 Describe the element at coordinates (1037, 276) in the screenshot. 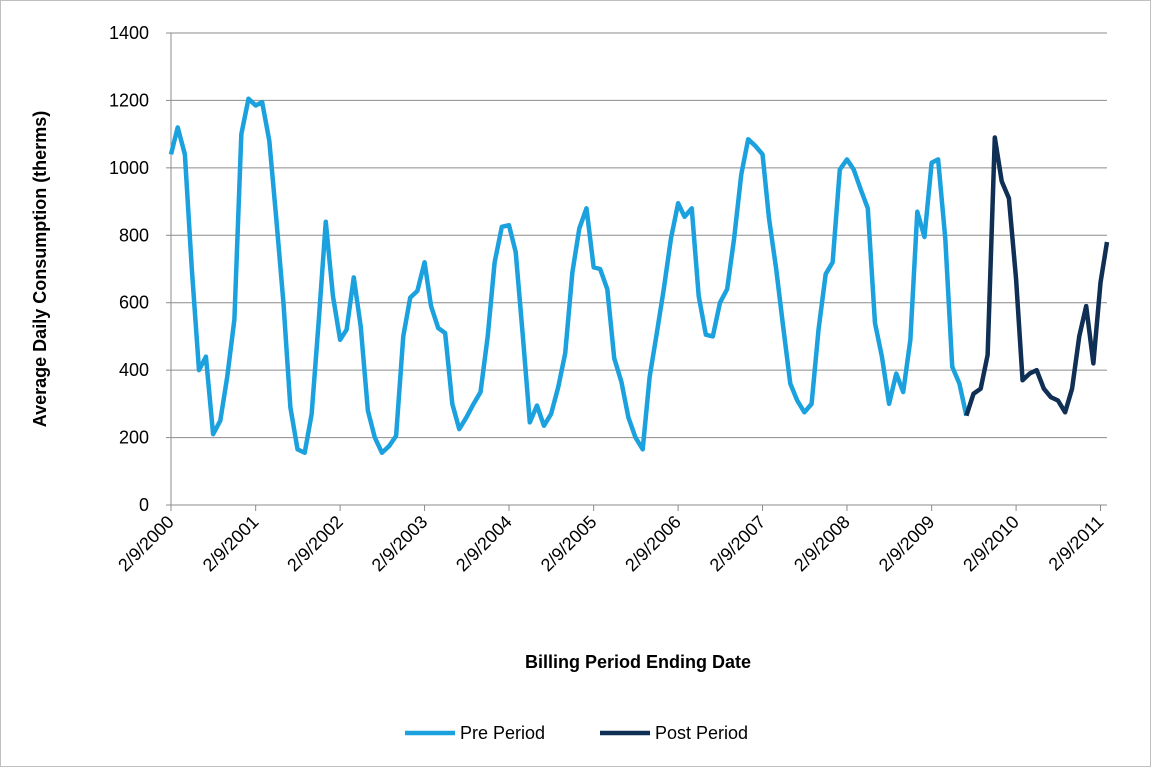

I see `line-series` at that location.